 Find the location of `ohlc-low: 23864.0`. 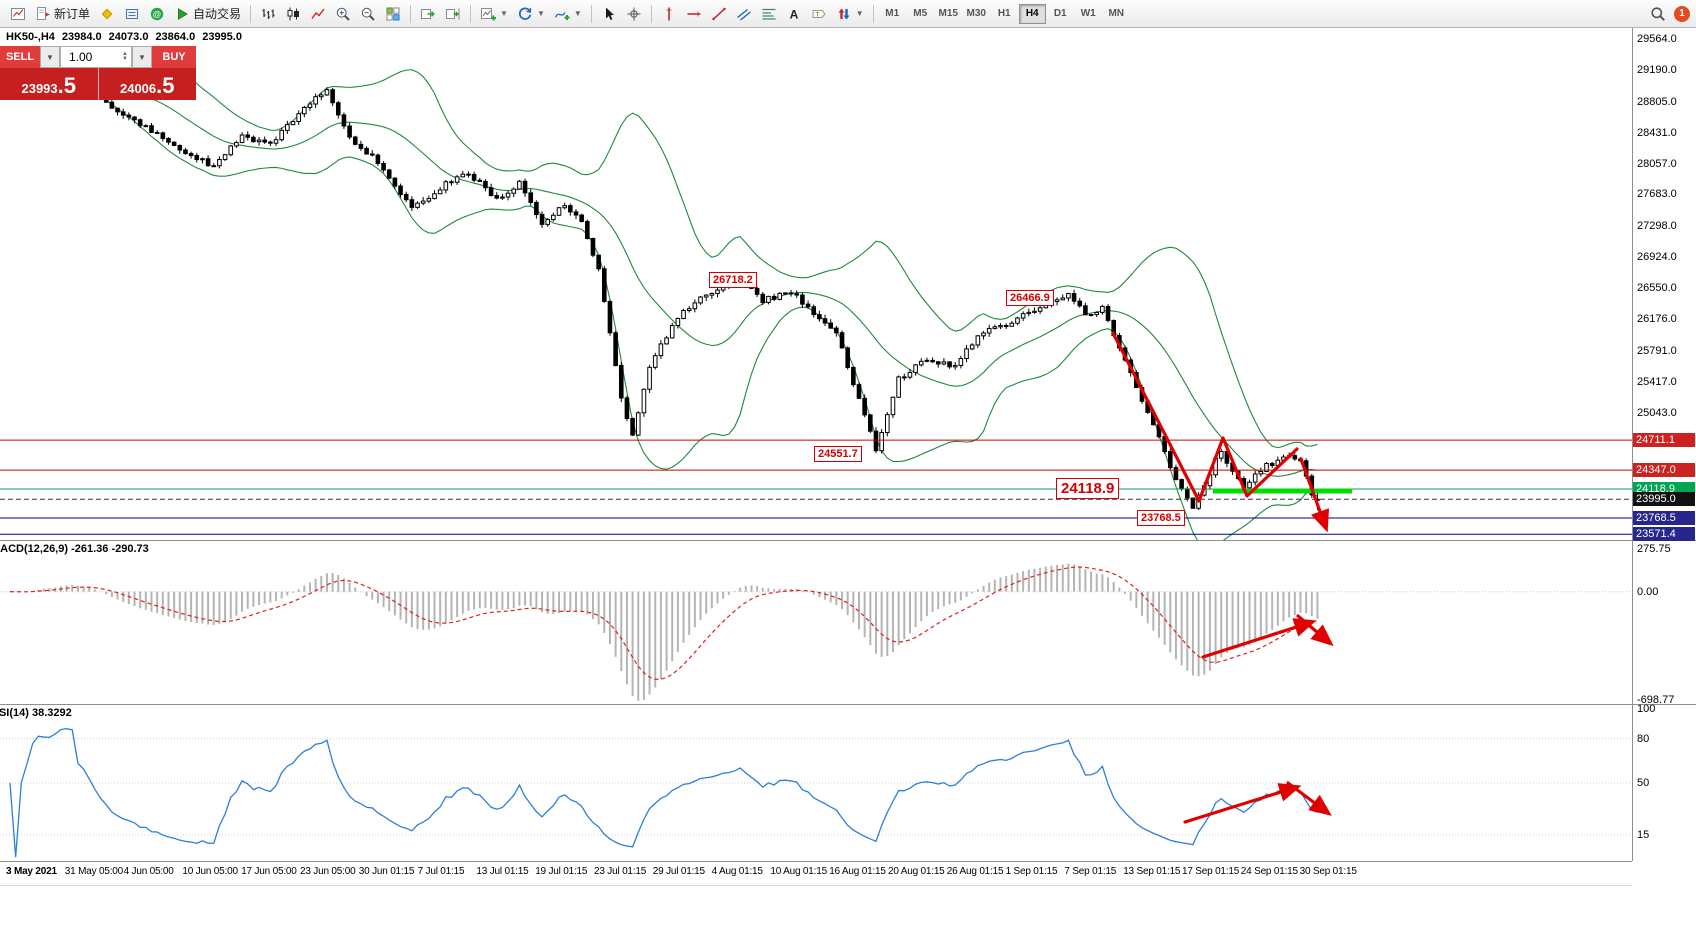

ohlc-low: 23864.0 is located at coordinates (175, 37).